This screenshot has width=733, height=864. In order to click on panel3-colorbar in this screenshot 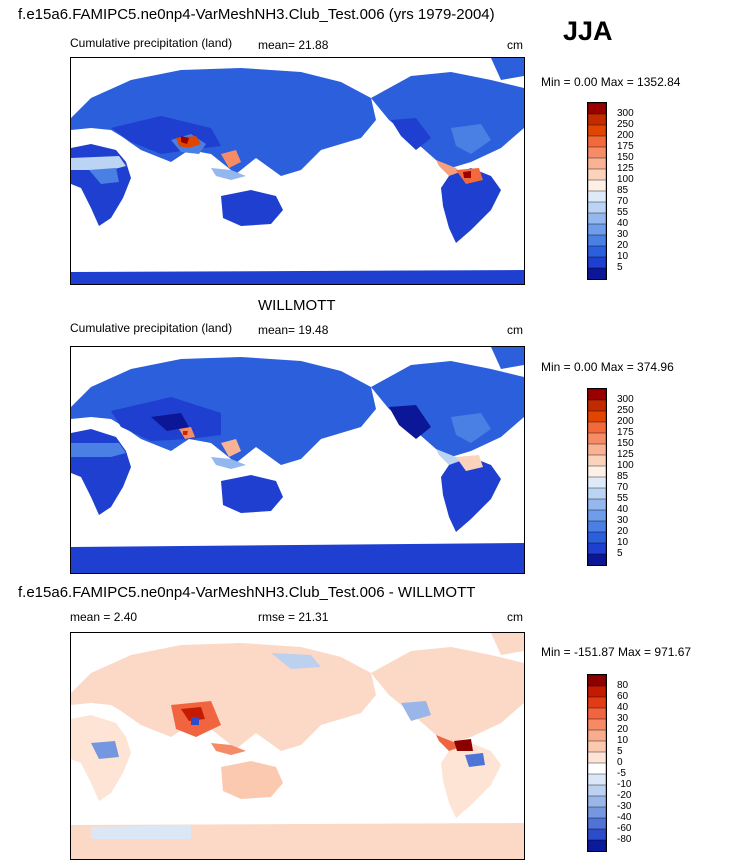, I will do `click(597, 763)`.